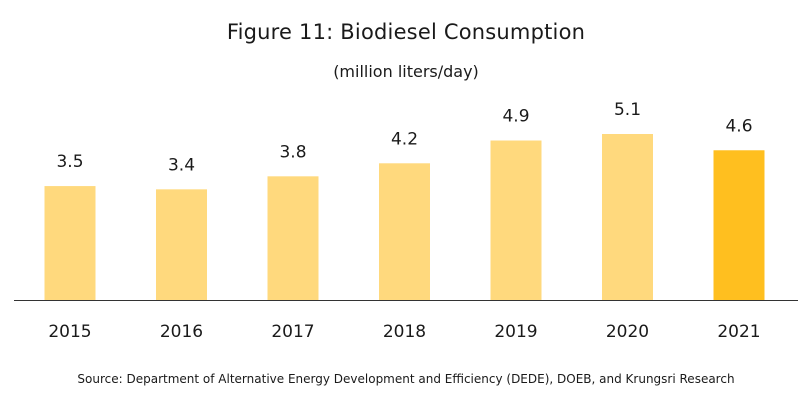 This screenshot has height=418, width=812. Describe the element at coordinates (404, 332) in the screenshot. I see `x-tick-label-2018: 2018` at that location.